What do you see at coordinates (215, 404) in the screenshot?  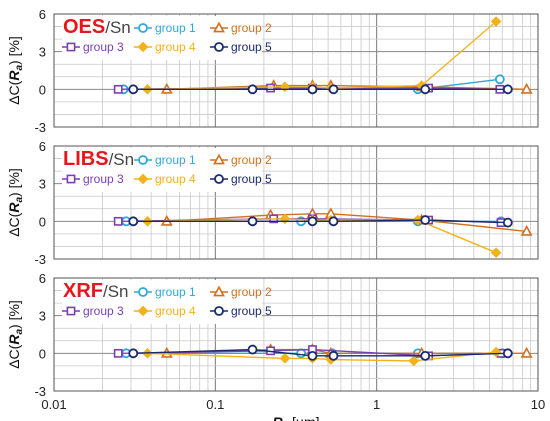 I see `x-tick-label: 0.1` at bounding box center [215, 404].